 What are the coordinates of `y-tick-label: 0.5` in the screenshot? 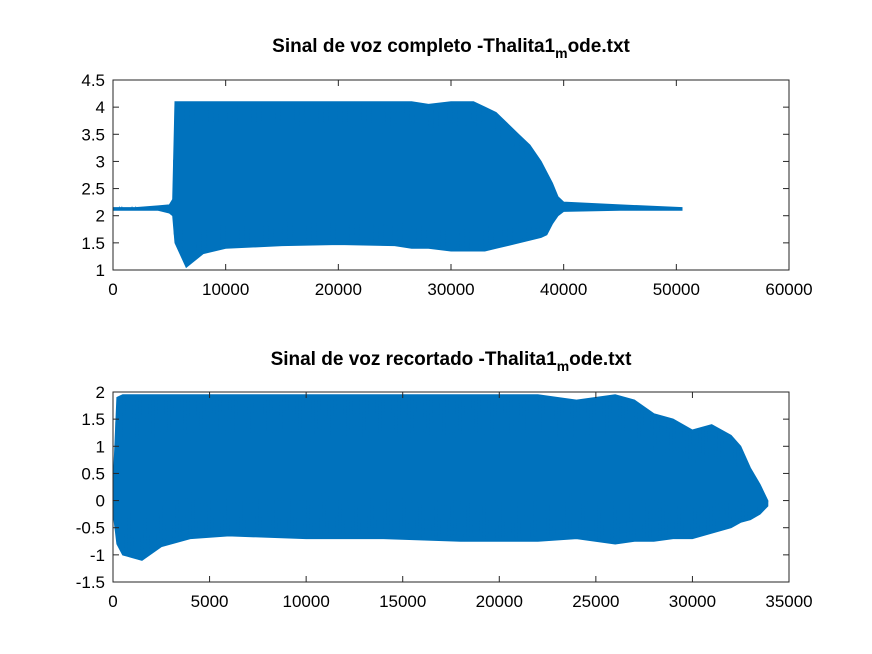 It's located at (93, 473).